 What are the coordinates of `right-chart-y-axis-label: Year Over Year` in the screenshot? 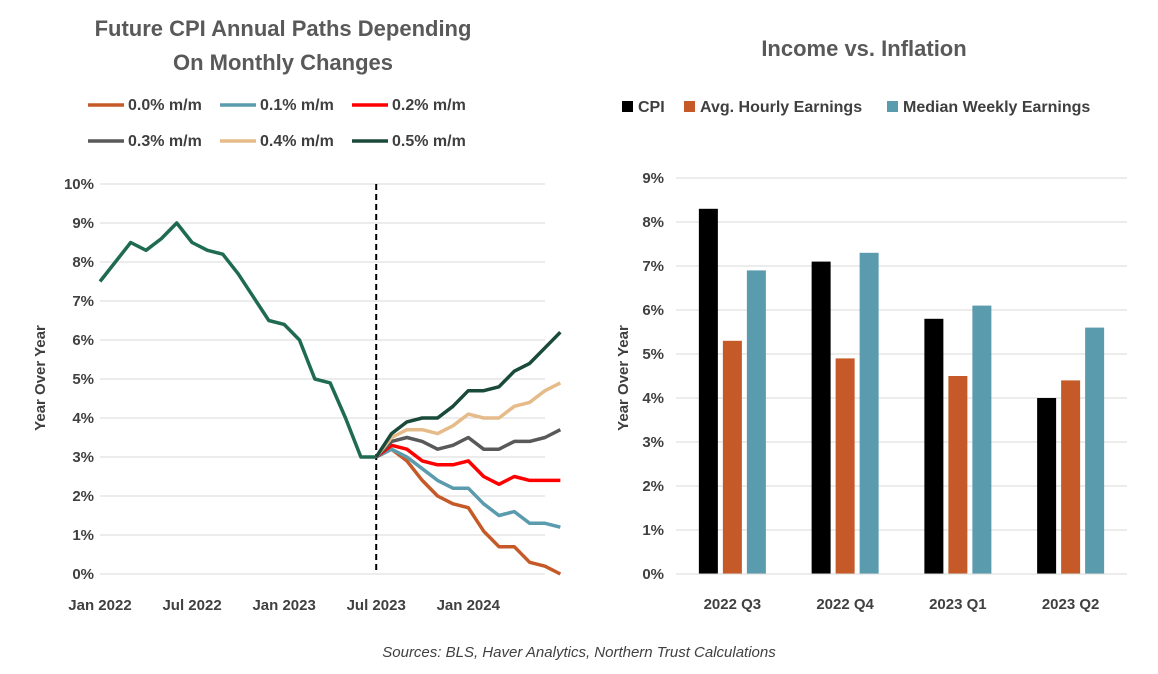 It's located at (623, 378).